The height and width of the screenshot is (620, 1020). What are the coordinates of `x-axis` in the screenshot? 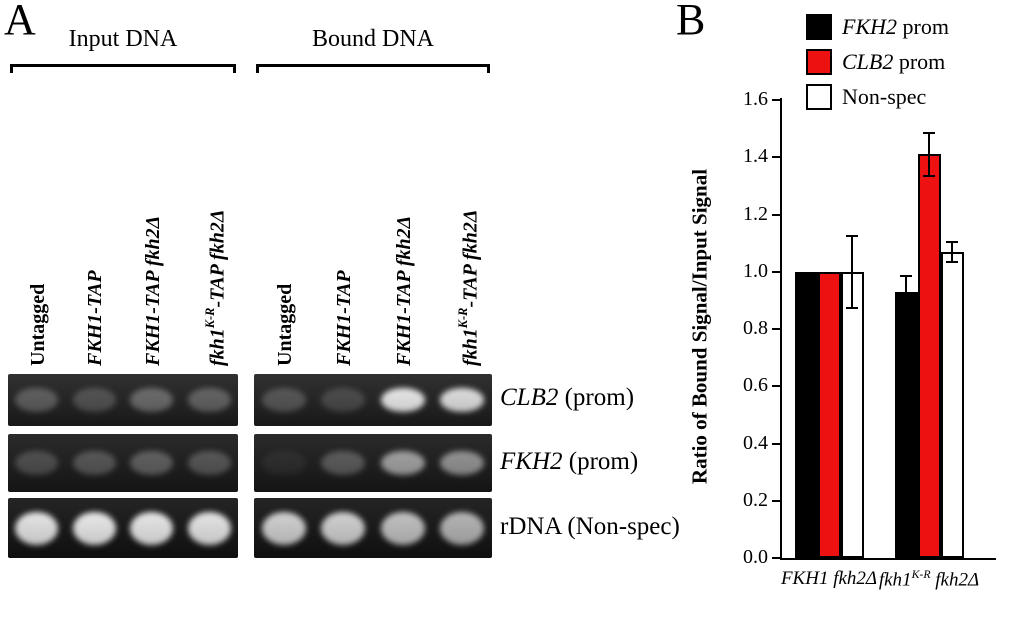 It's located at (888, 559).